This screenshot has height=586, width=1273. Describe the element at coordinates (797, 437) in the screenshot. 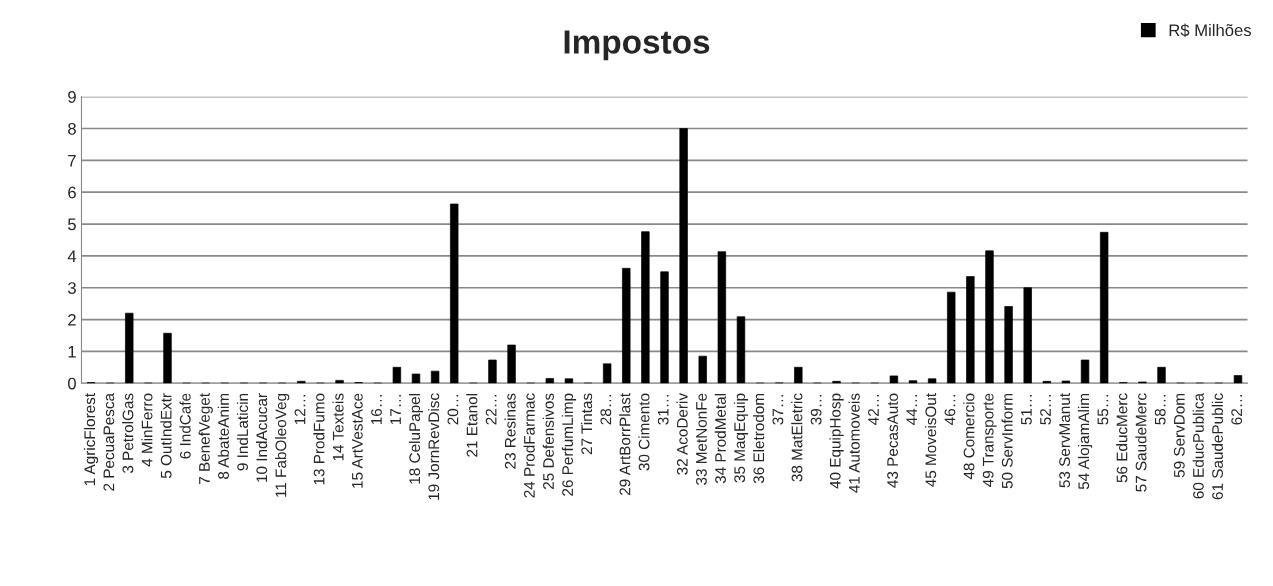

I see `x-tick-label: 38 MatEletric` at that location.